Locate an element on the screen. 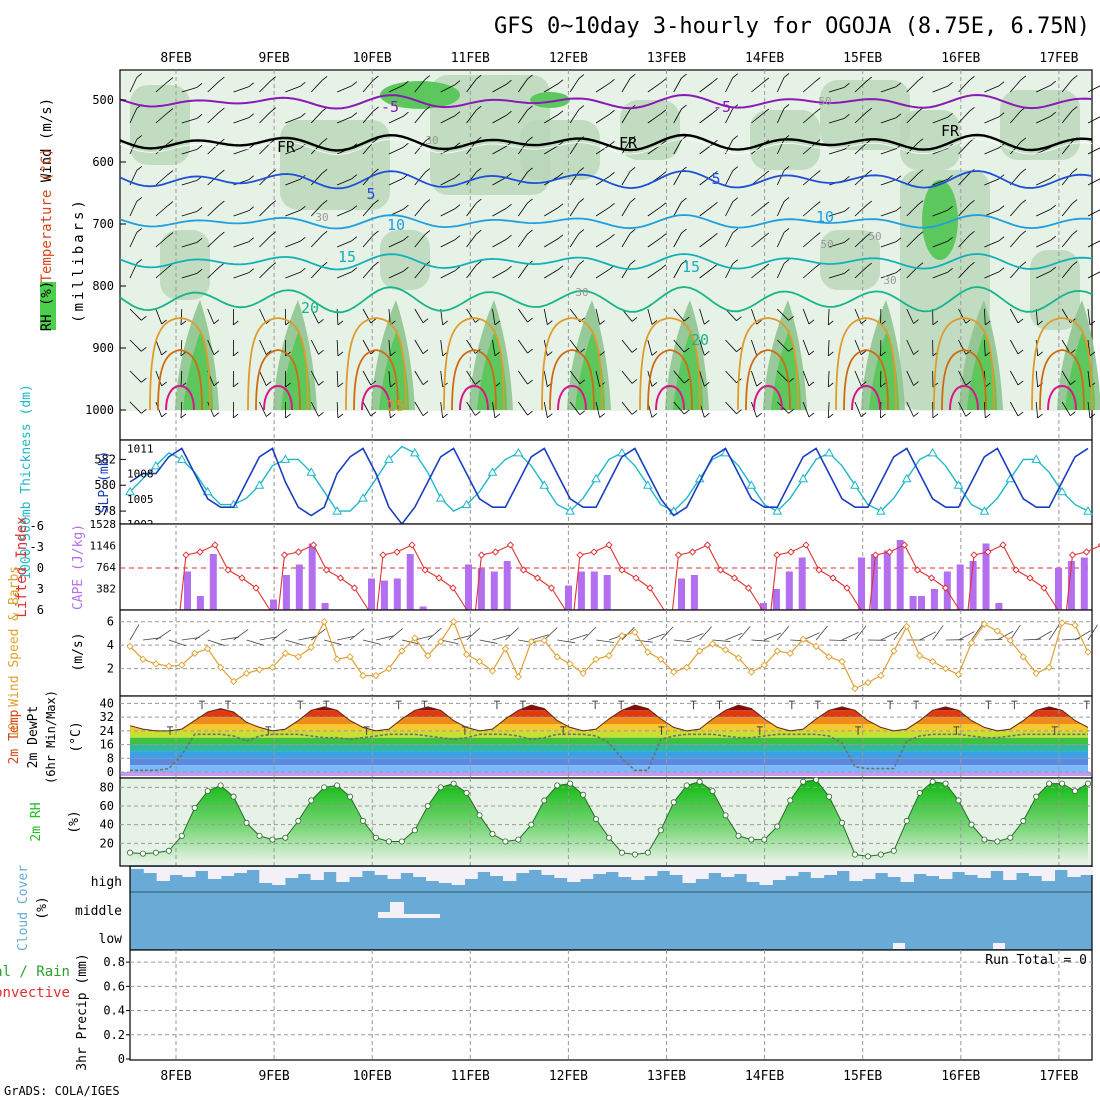 Image resolution: width=1100 pixels, height=1100 pixels. date-label-top: 13FEB is located at coordinates (666, 58).